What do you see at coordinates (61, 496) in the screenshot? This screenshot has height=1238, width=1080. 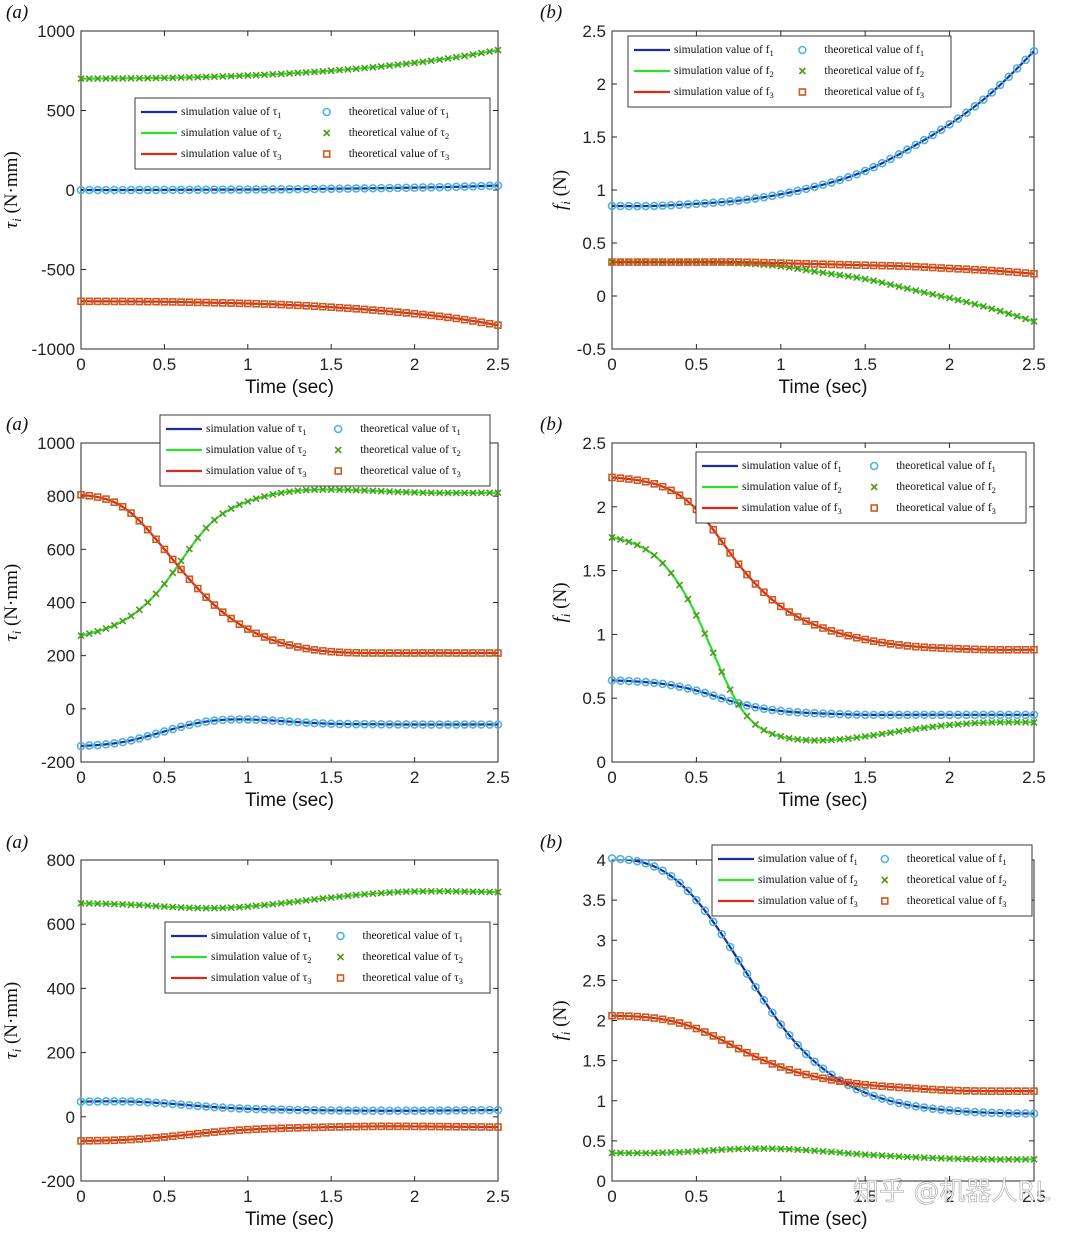 I see `y-tick-label: 800` at bounding box center [61, 496].